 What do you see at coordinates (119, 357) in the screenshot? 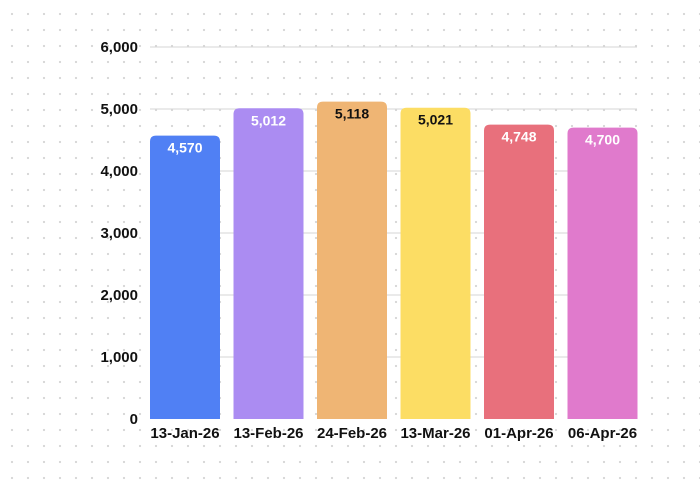
I see `y-tick-label: 1,000` at bounding box center [119, 357].